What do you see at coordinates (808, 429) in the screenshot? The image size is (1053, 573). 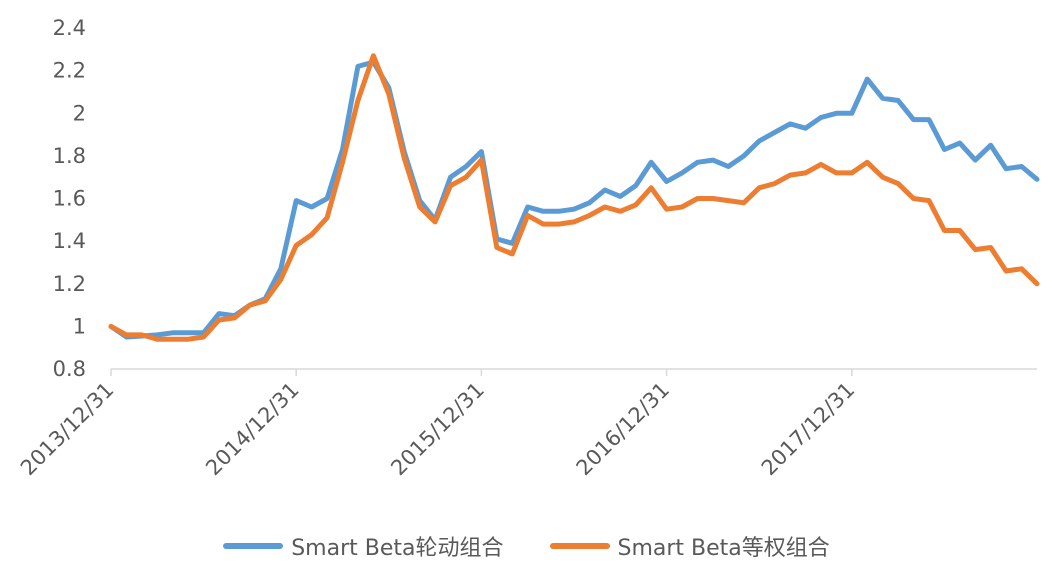 I see `x-tick-label: 2017/12/31` at bounding box center [808, 429].